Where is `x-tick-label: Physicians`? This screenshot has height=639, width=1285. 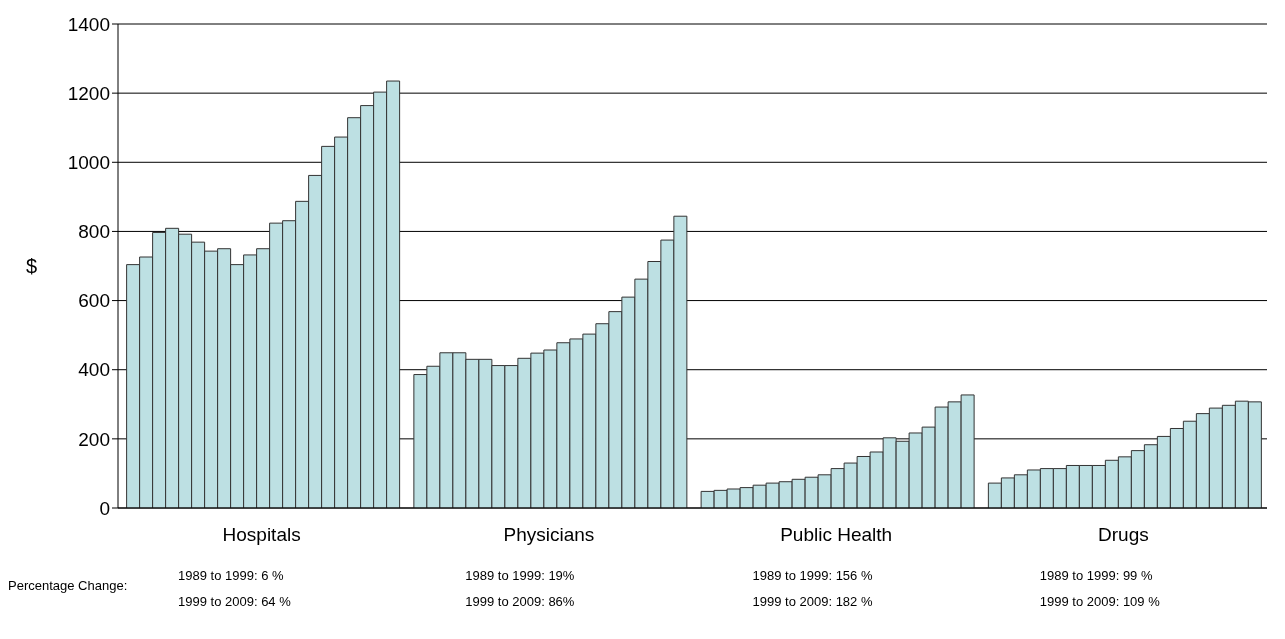 x-tick-label: Physicians is located at coordinates (549, 535).